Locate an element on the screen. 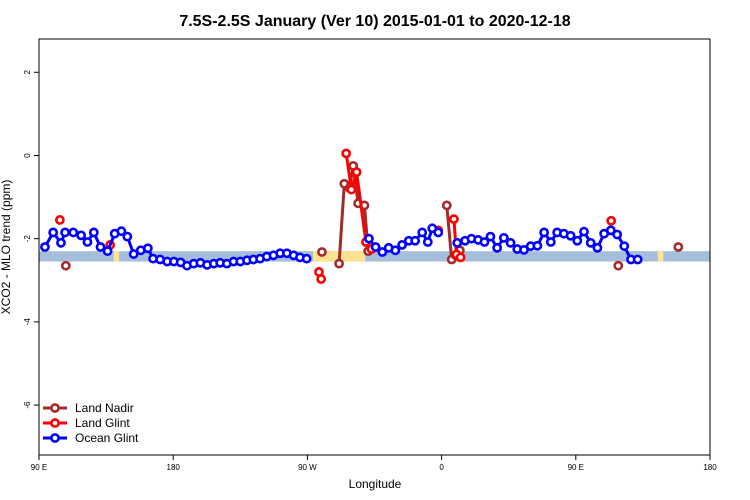 The width and height of the screenshot is (750, 500). legend-label: Ocean Glint is located at coordinates (107, 438).